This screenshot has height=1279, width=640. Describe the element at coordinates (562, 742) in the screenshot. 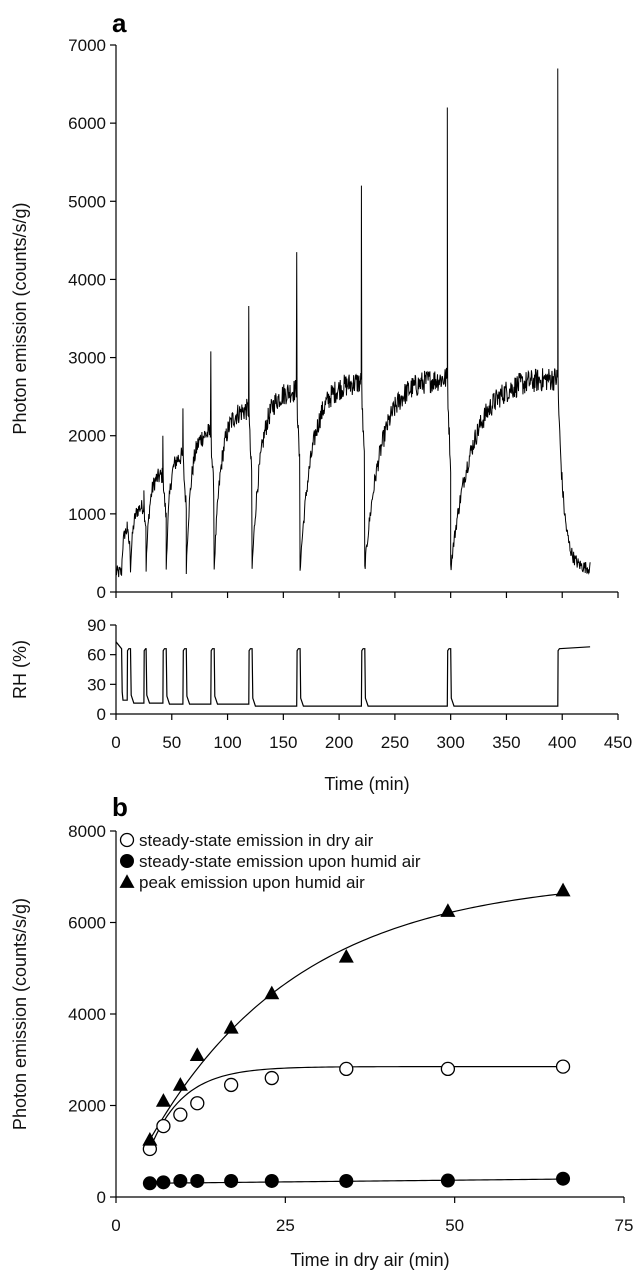

I see `rh-x-tick-label: 400` at that location.